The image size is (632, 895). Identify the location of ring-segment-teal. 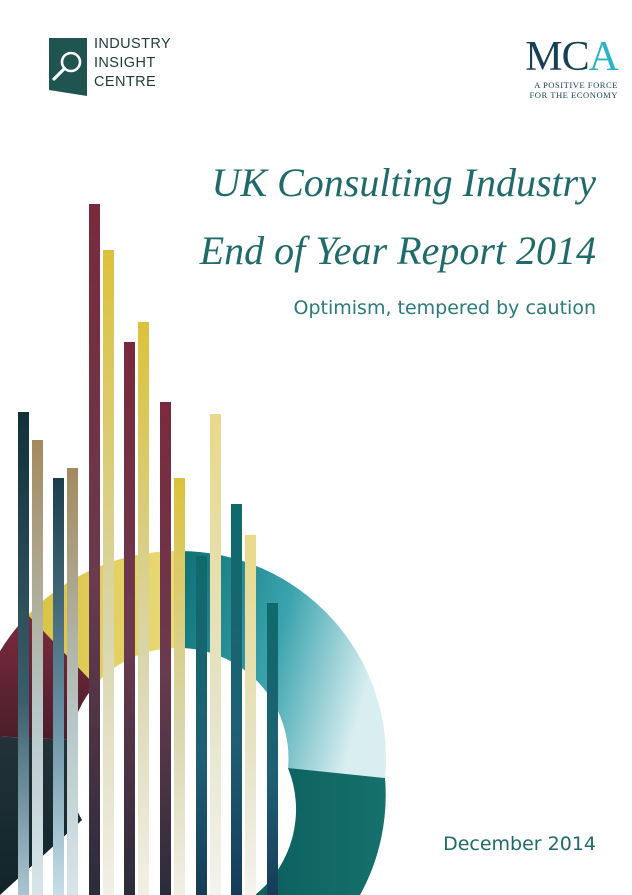
(282, 664).